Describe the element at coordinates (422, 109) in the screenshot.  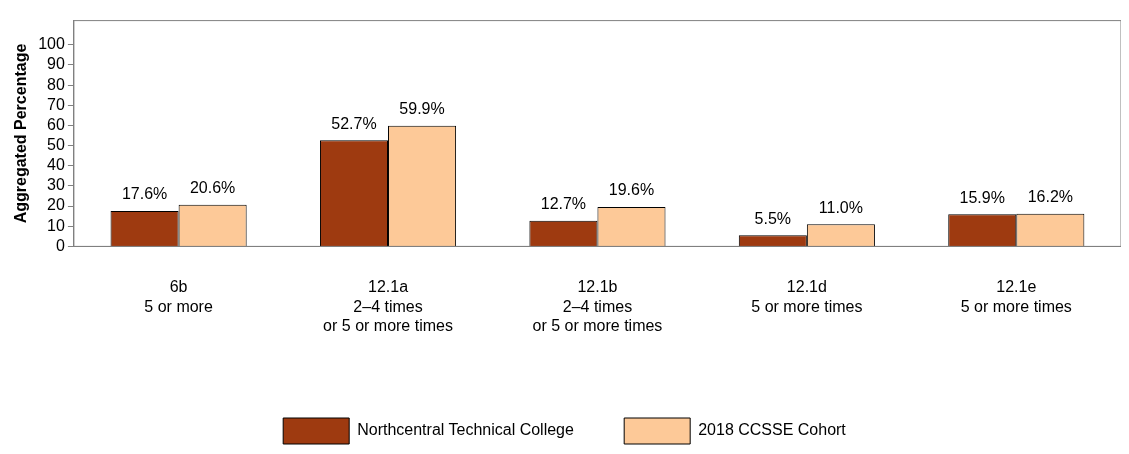
I see `data-label: 59.9%` at that location.